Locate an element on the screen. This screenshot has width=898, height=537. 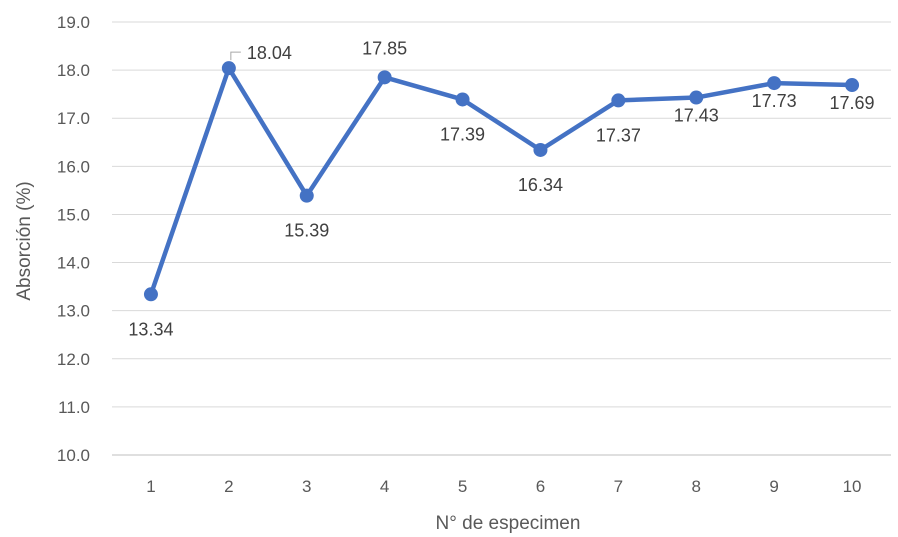
x-tick-label: 7 is located at coordinates (618, 486).